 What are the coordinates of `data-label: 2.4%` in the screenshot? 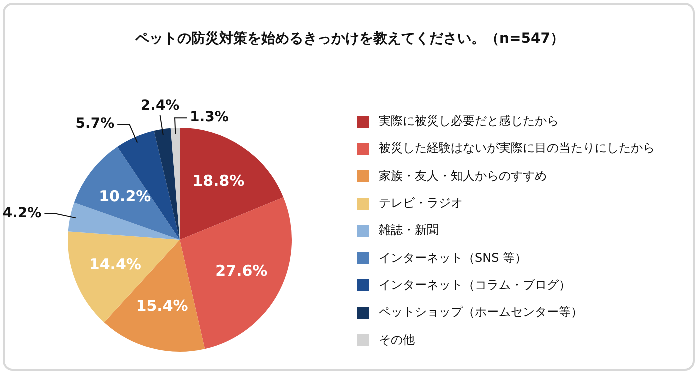 It's located at (160, 106).